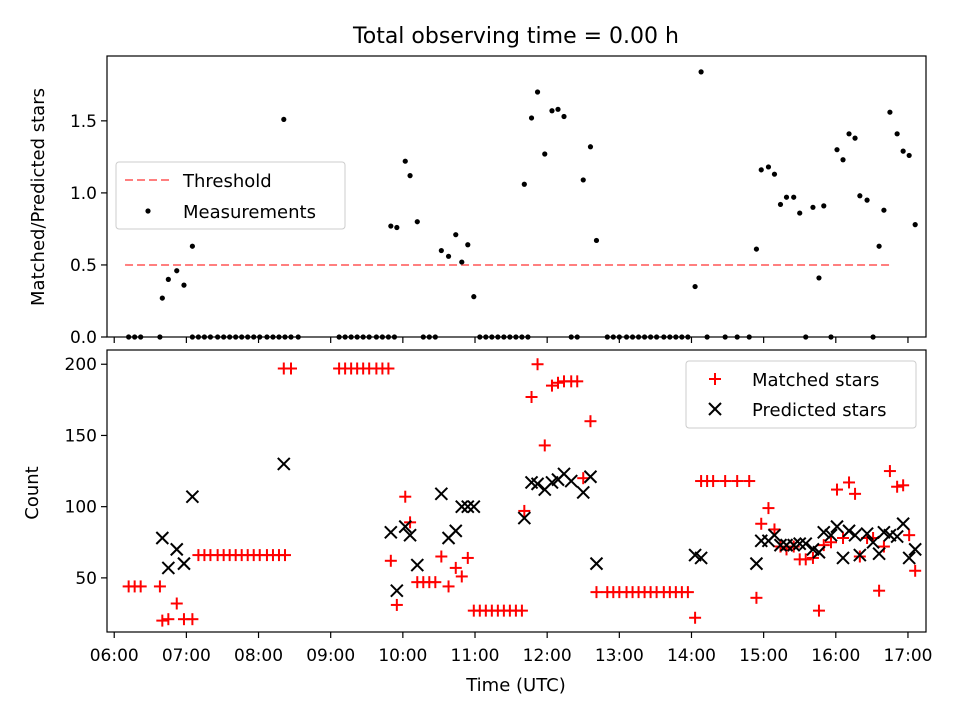 This screenshot has width=960, height=724. What do you see at coordinates (32, 492) in the screenshot?
I see `bottom-y-axis-label: Count` at bounding box center [32, 492].